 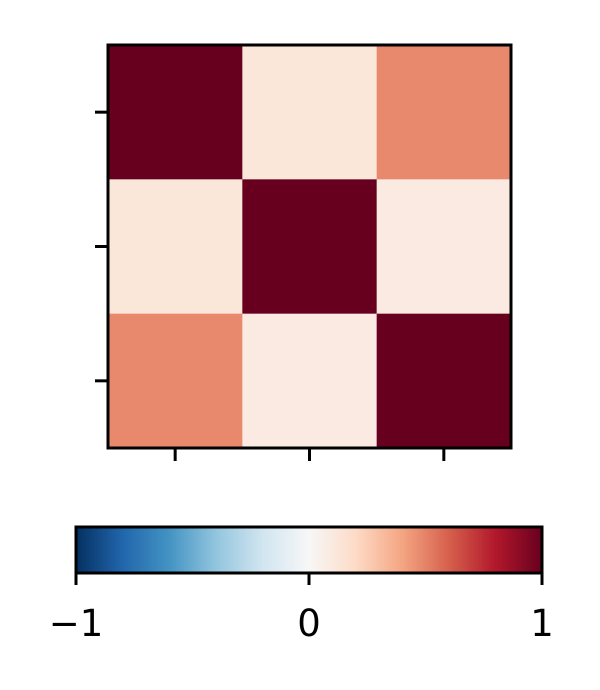 What do you see at coordinates (309, 579) in the screenshot?
I see `colorbar-ticks` at bounding box center [309, 579].